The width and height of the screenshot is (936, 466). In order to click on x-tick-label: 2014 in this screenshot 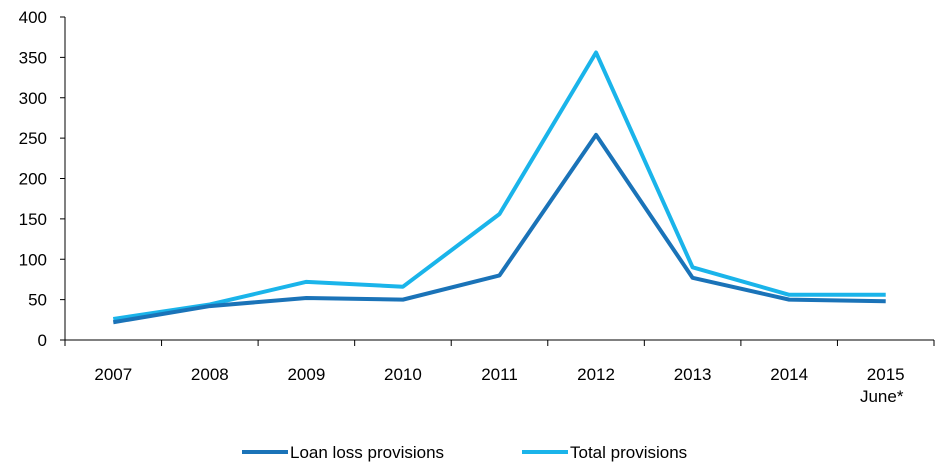, I will do `click(789, 374)`.